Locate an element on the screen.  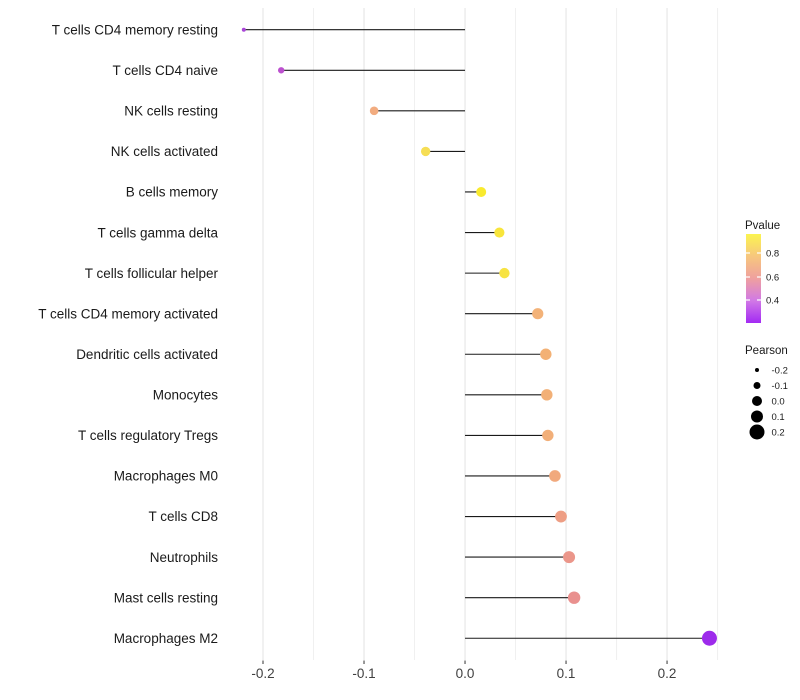
lollipop-row: B cells memory is located at coordinates (306, 192).